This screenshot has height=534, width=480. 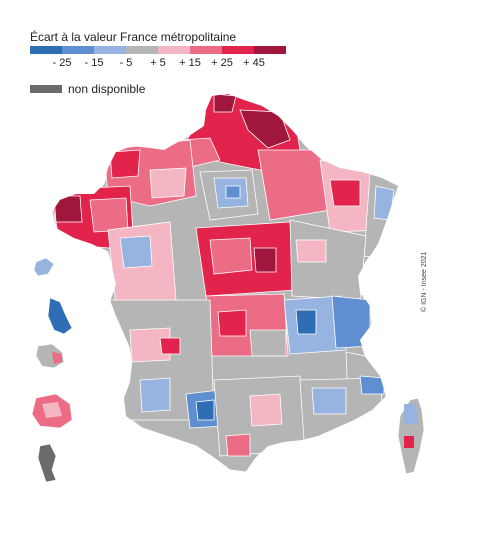 I want to click on guadeloupe, so click(x=44, y=267).